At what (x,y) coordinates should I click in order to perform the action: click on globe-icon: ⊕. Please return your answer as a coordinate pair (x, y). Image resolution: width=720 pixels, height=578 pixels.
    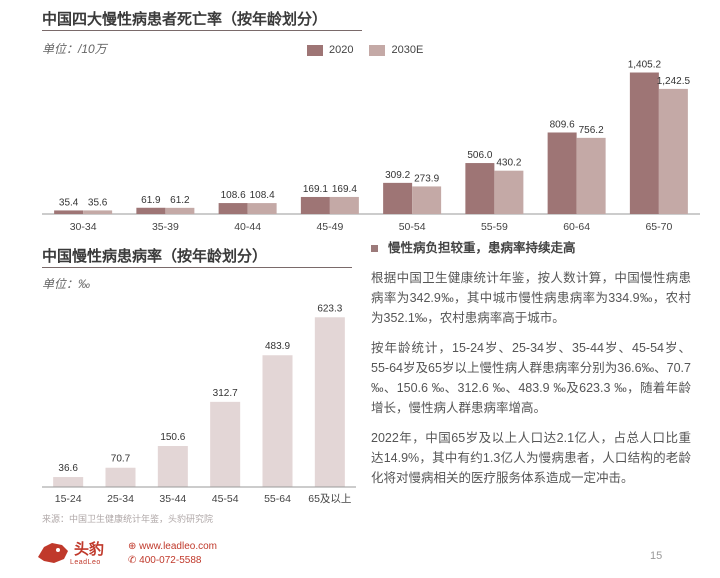
    Looking at the image, I should click on (134, 546).